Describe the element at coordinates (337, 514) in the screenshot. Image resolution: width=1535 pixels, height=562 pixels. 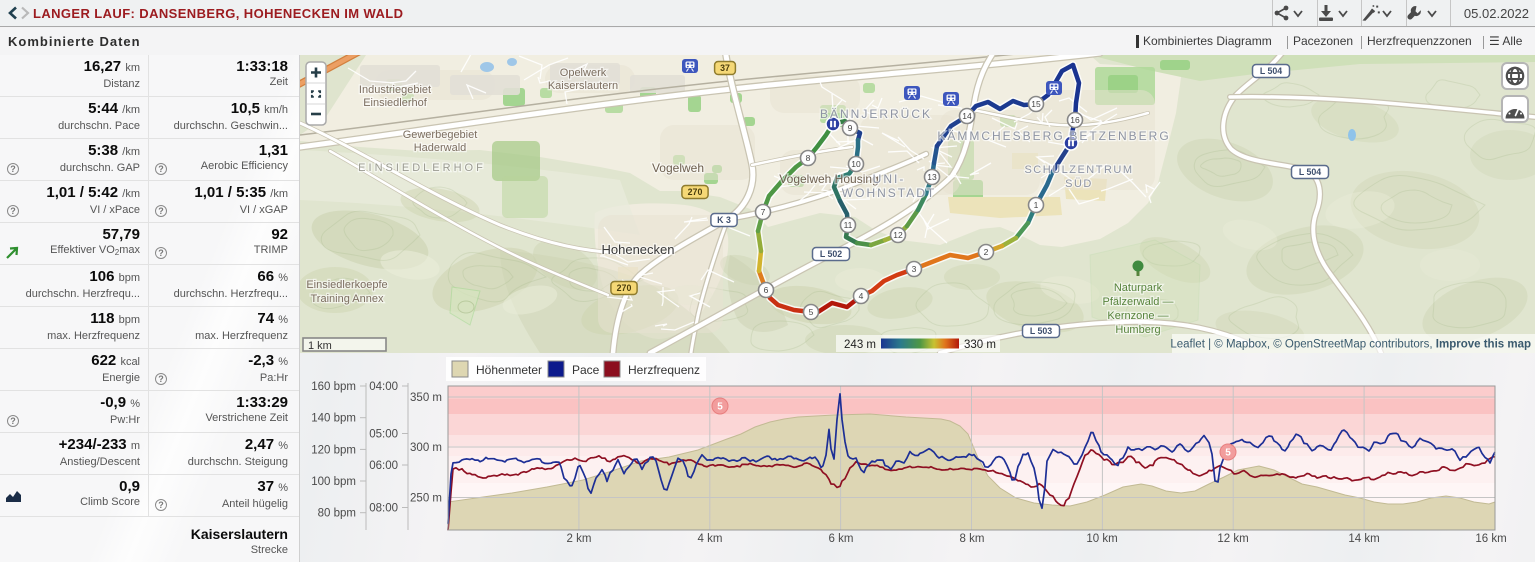
I see `svg-text: 80 bpm` at that location.